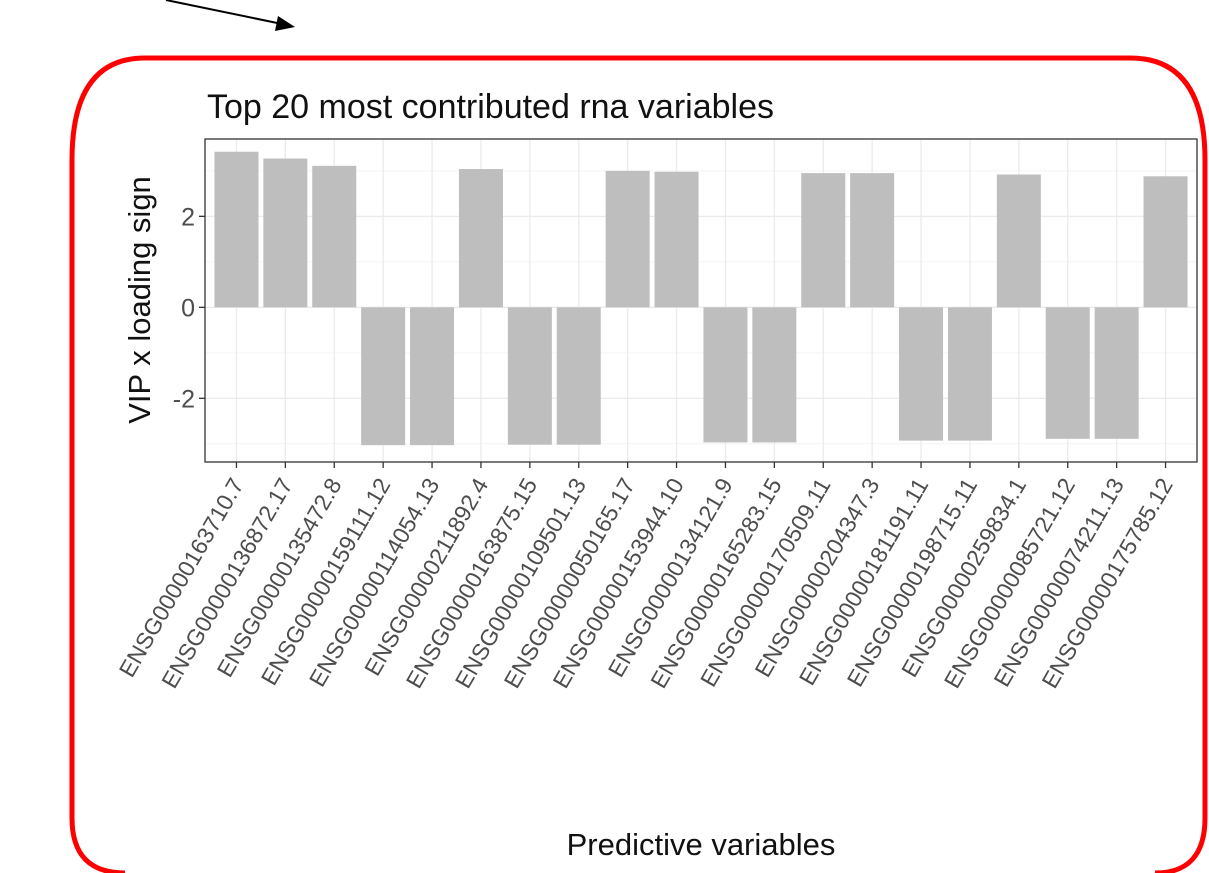 The height and width of the screenshot is (873, 1209). What do you see at coordinates (1165, 242) in the screenshot?
I see `bar-ENSG00000175785.12` at bounding box center [1165, 242].